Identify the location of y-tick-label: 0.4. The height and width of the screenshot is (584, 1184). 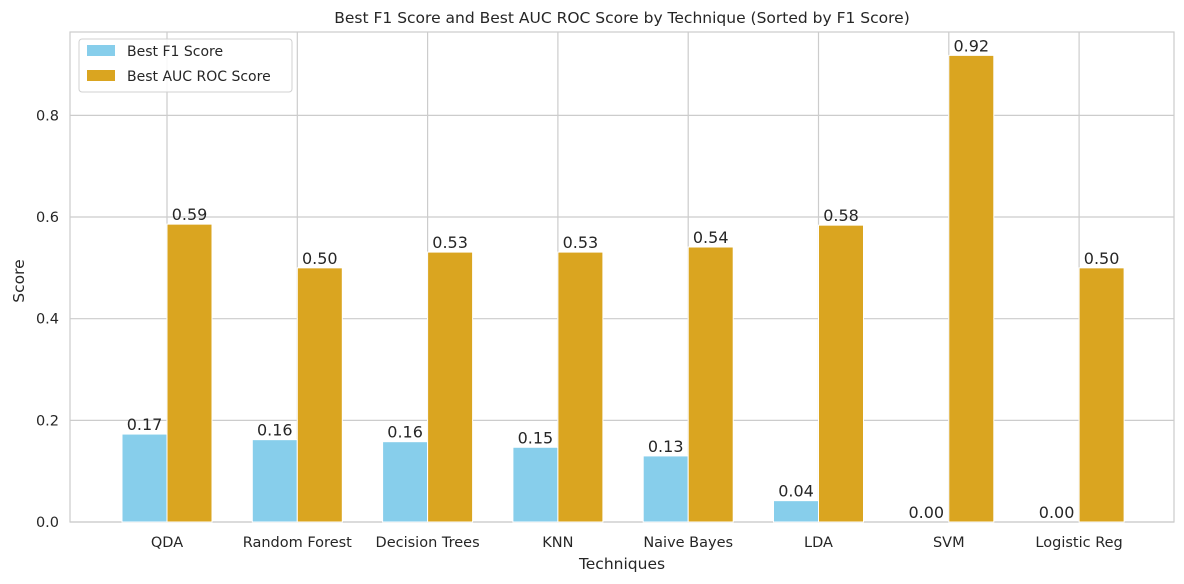
(47, 320).